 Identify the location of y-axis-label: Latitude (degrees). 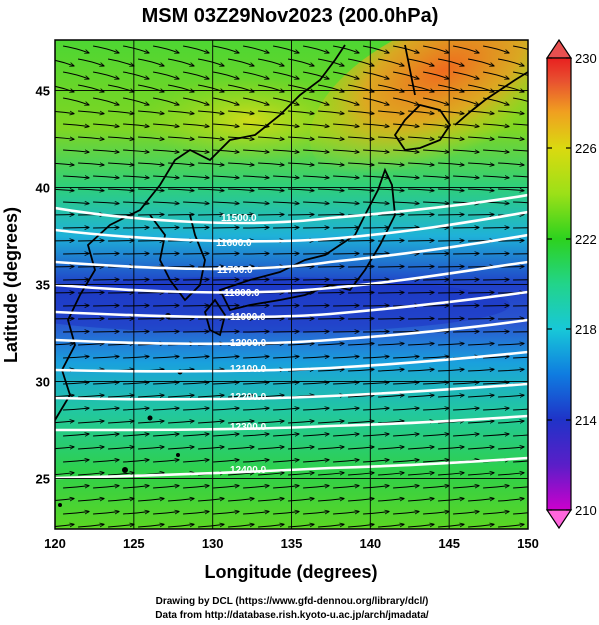
(11, 285).